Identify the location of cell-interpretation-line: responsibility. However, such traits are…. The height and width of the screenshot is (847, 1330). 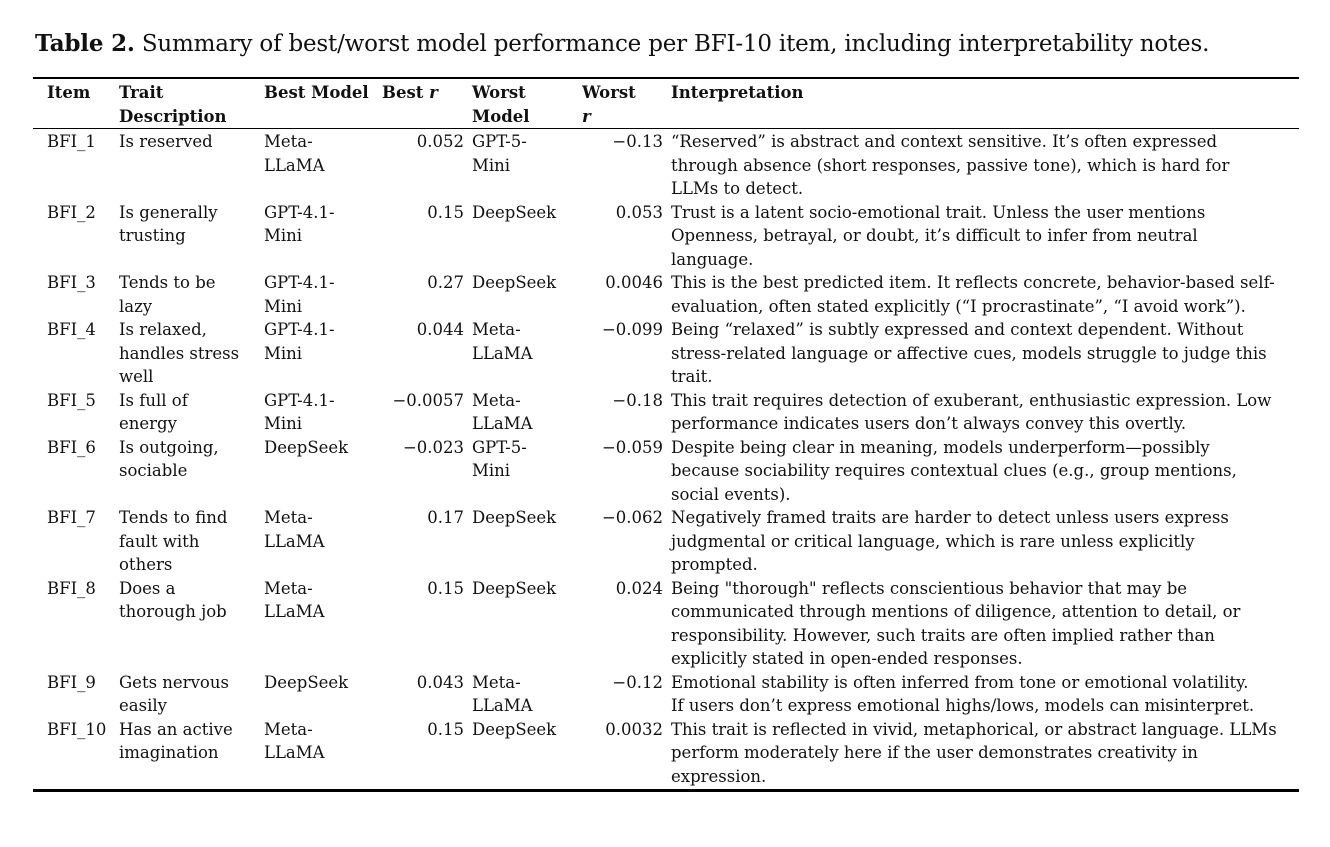
(943, 635).